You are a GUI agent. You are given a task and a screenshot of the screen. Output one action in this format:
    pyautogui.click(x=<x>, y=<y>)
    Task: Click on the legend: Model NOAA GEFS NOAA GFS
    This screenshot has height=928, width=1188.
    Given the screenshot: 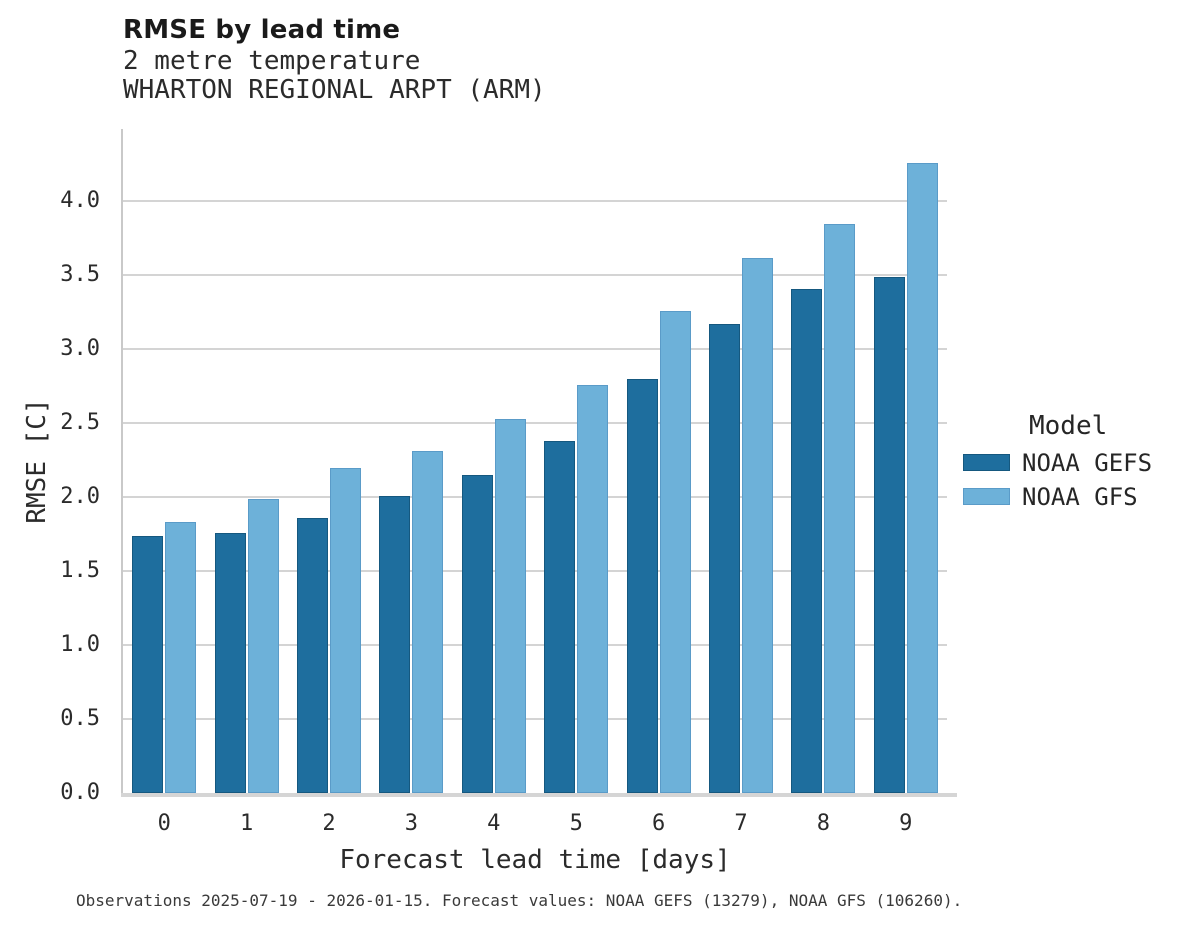 What is the action you would take?
    pyautogui.click(x=1075, y=467)
    